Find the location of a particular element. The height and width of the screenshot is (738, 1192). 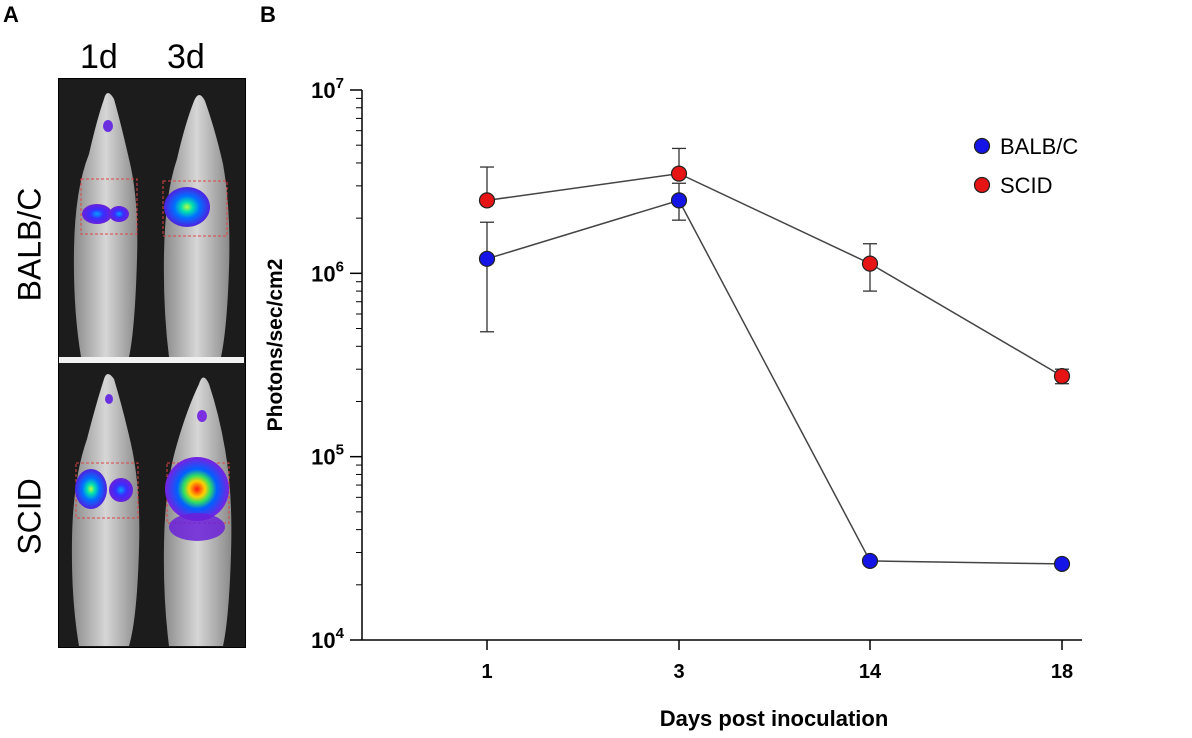

bioluminescence-image-panel is located at coordinates (152, 363).